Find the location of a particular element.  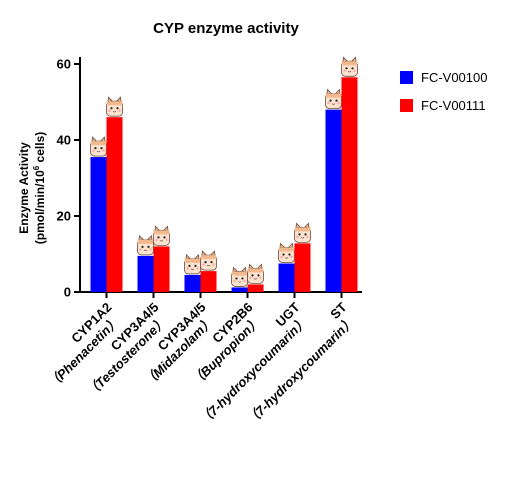

y-tick-label-3: 60 is located at coordinates (64, 64).